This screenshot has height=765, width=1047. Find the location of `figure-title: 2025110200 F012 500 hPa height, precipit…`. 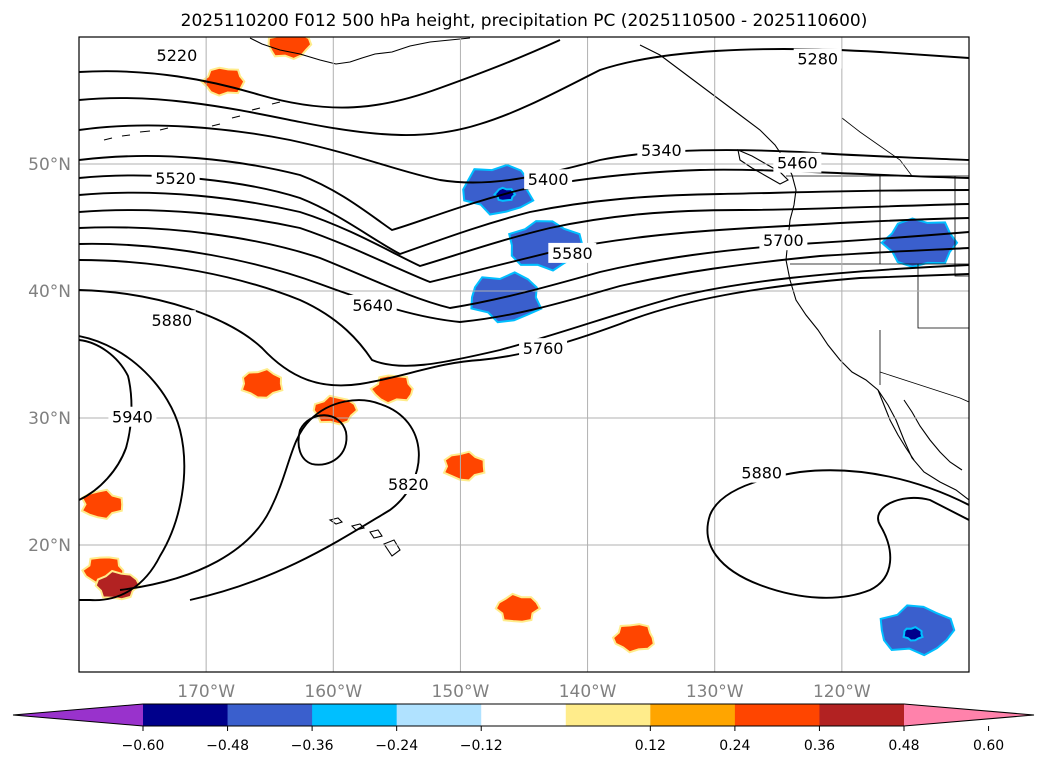

figure-title: 2025110200 F012 500 hPa height, precipit… is located at coordinates (524, 21).